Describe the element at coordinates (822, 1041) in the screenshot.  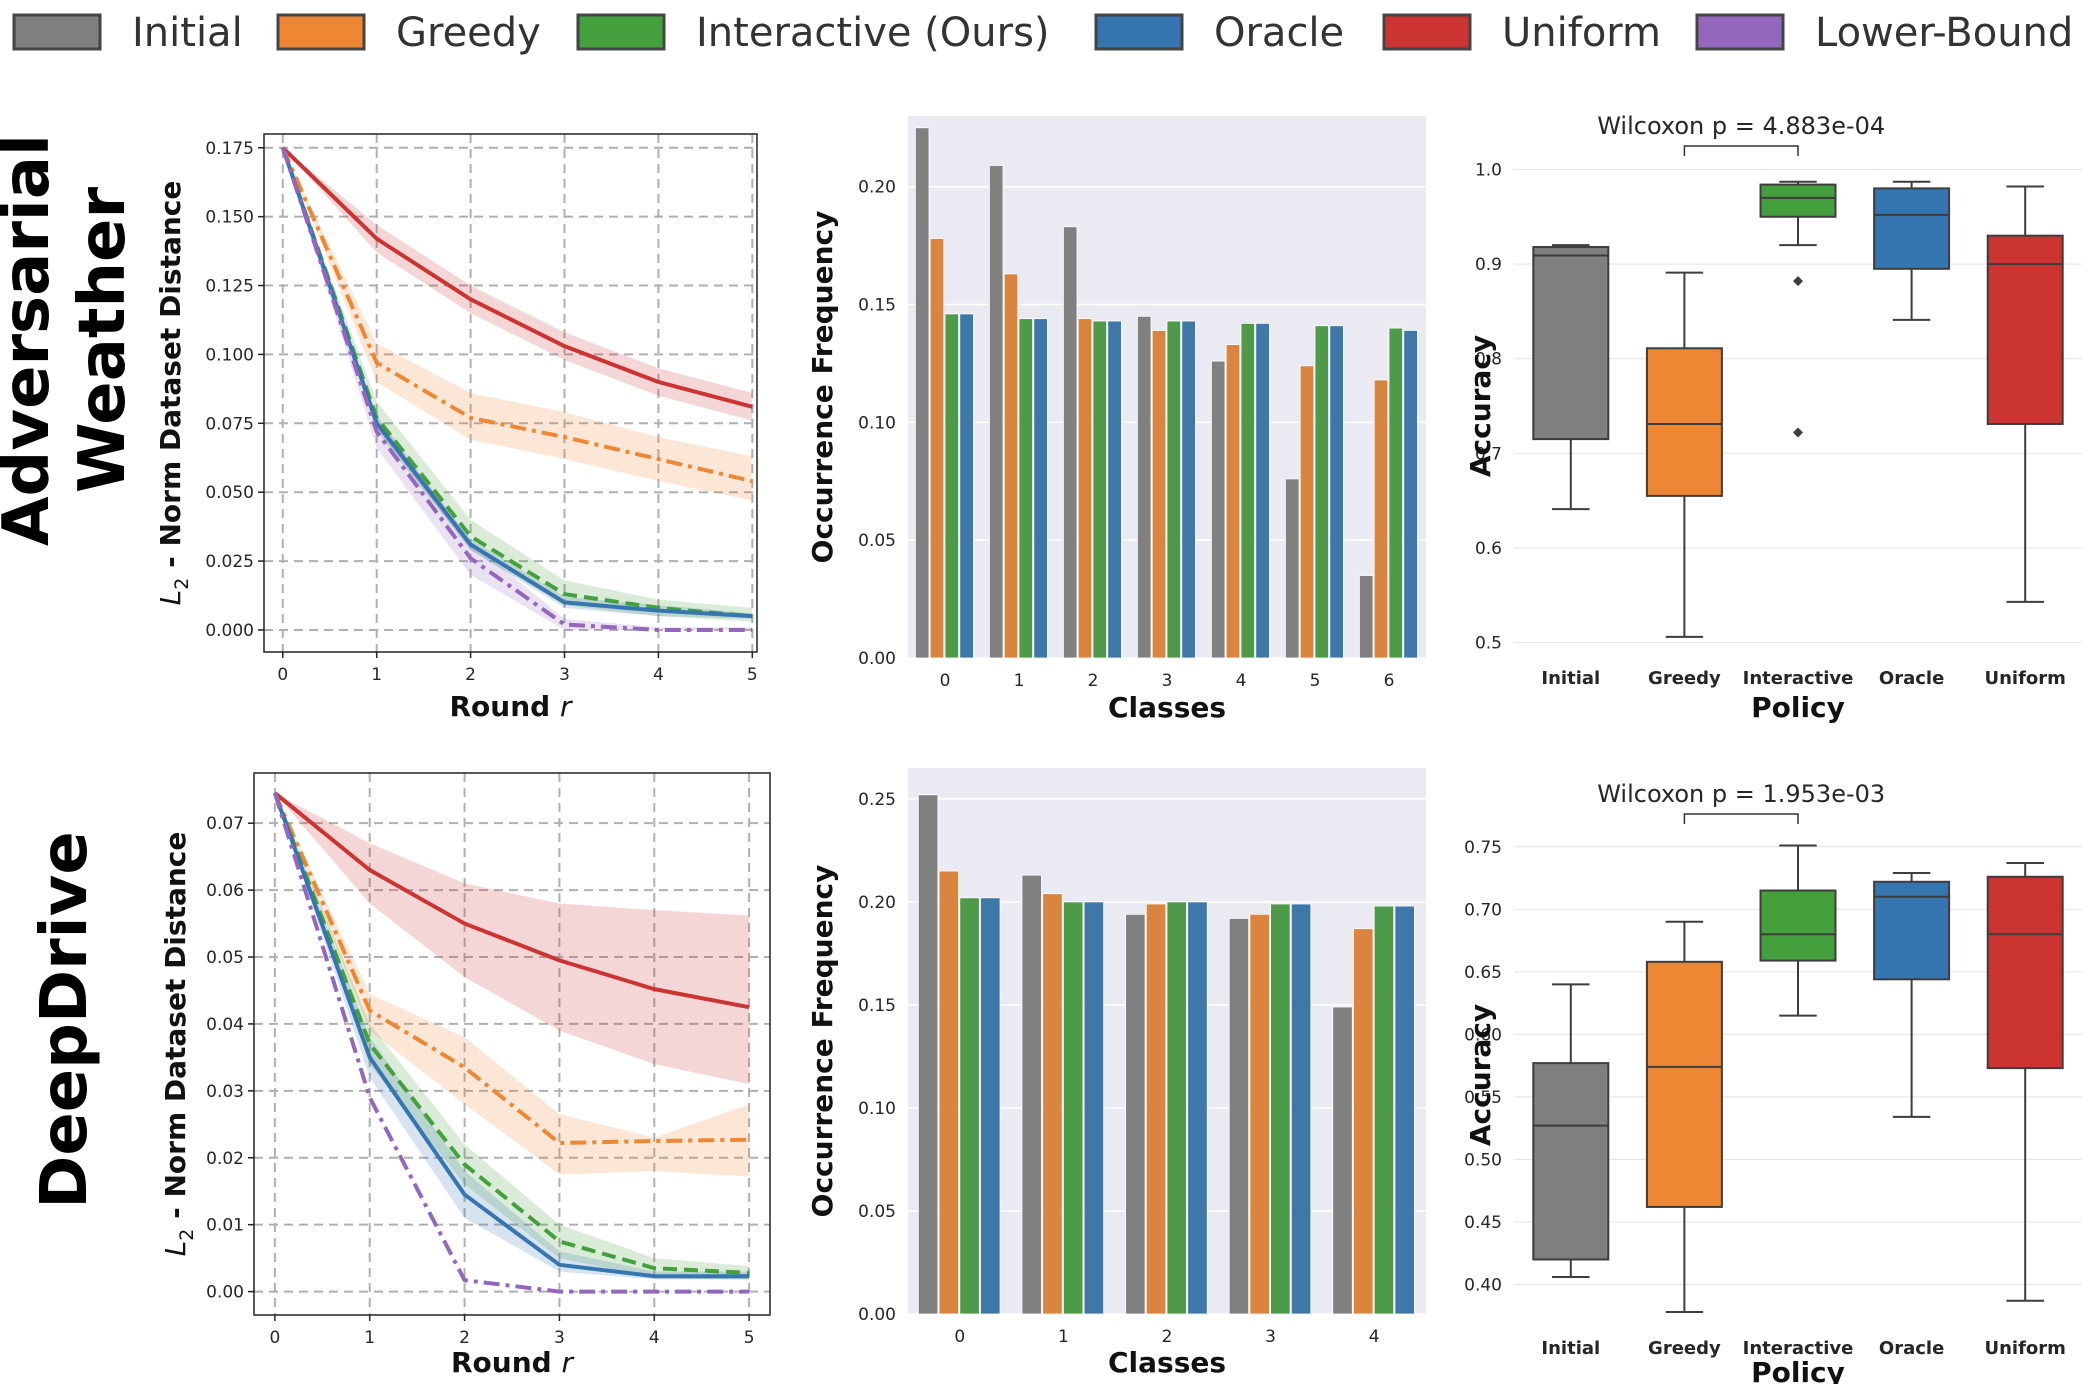
I see `y-axis-label: Occurrence Frequency` at that location.